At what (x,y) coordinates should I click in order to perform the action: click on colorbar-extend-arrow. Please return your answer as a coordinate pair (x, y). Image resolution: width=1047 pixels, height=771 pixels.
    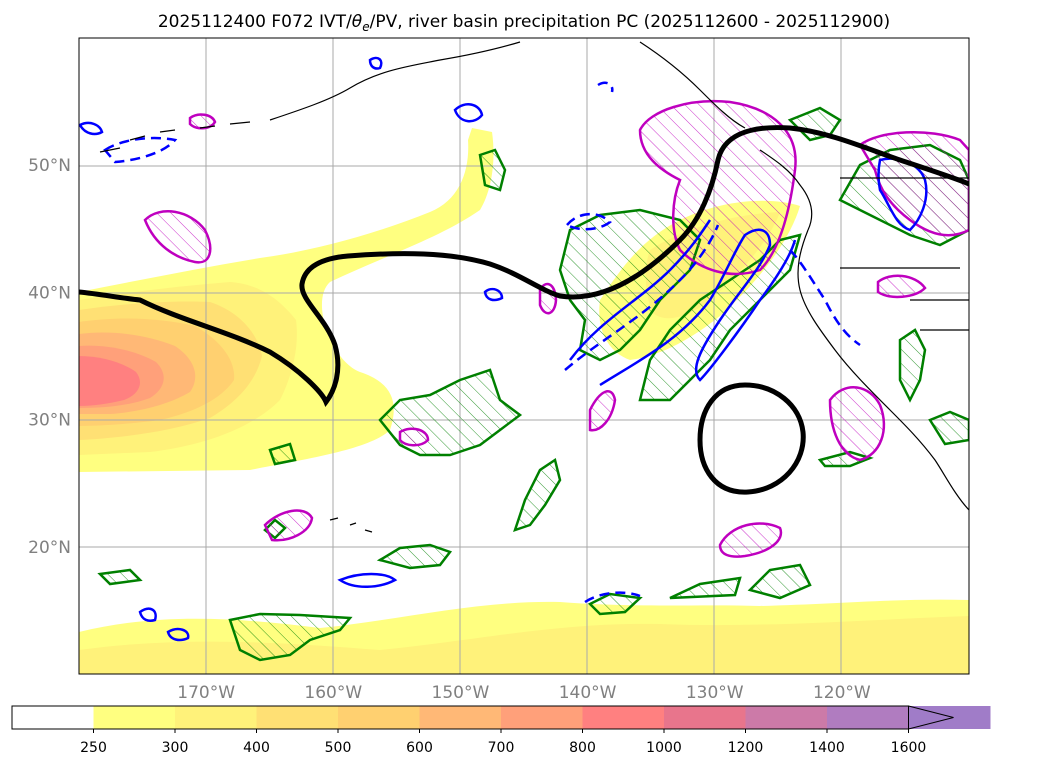
    Looking at the image, I should click on (931, 717).